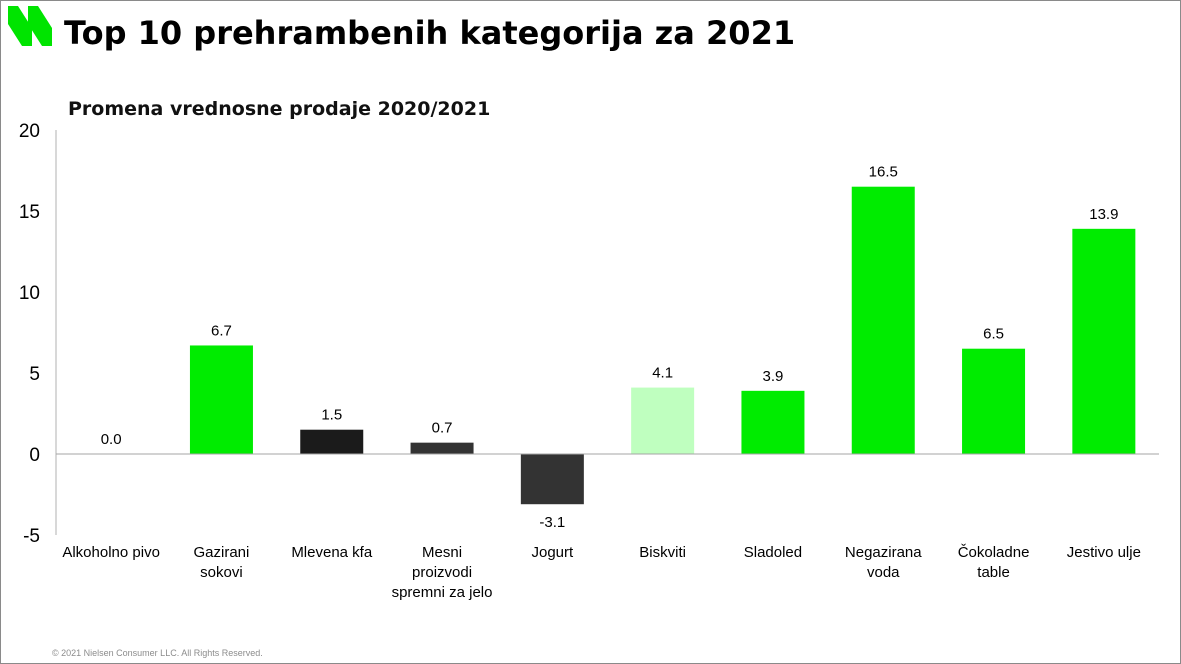  I want to click on data-label: -3.1, so click(552, 522).